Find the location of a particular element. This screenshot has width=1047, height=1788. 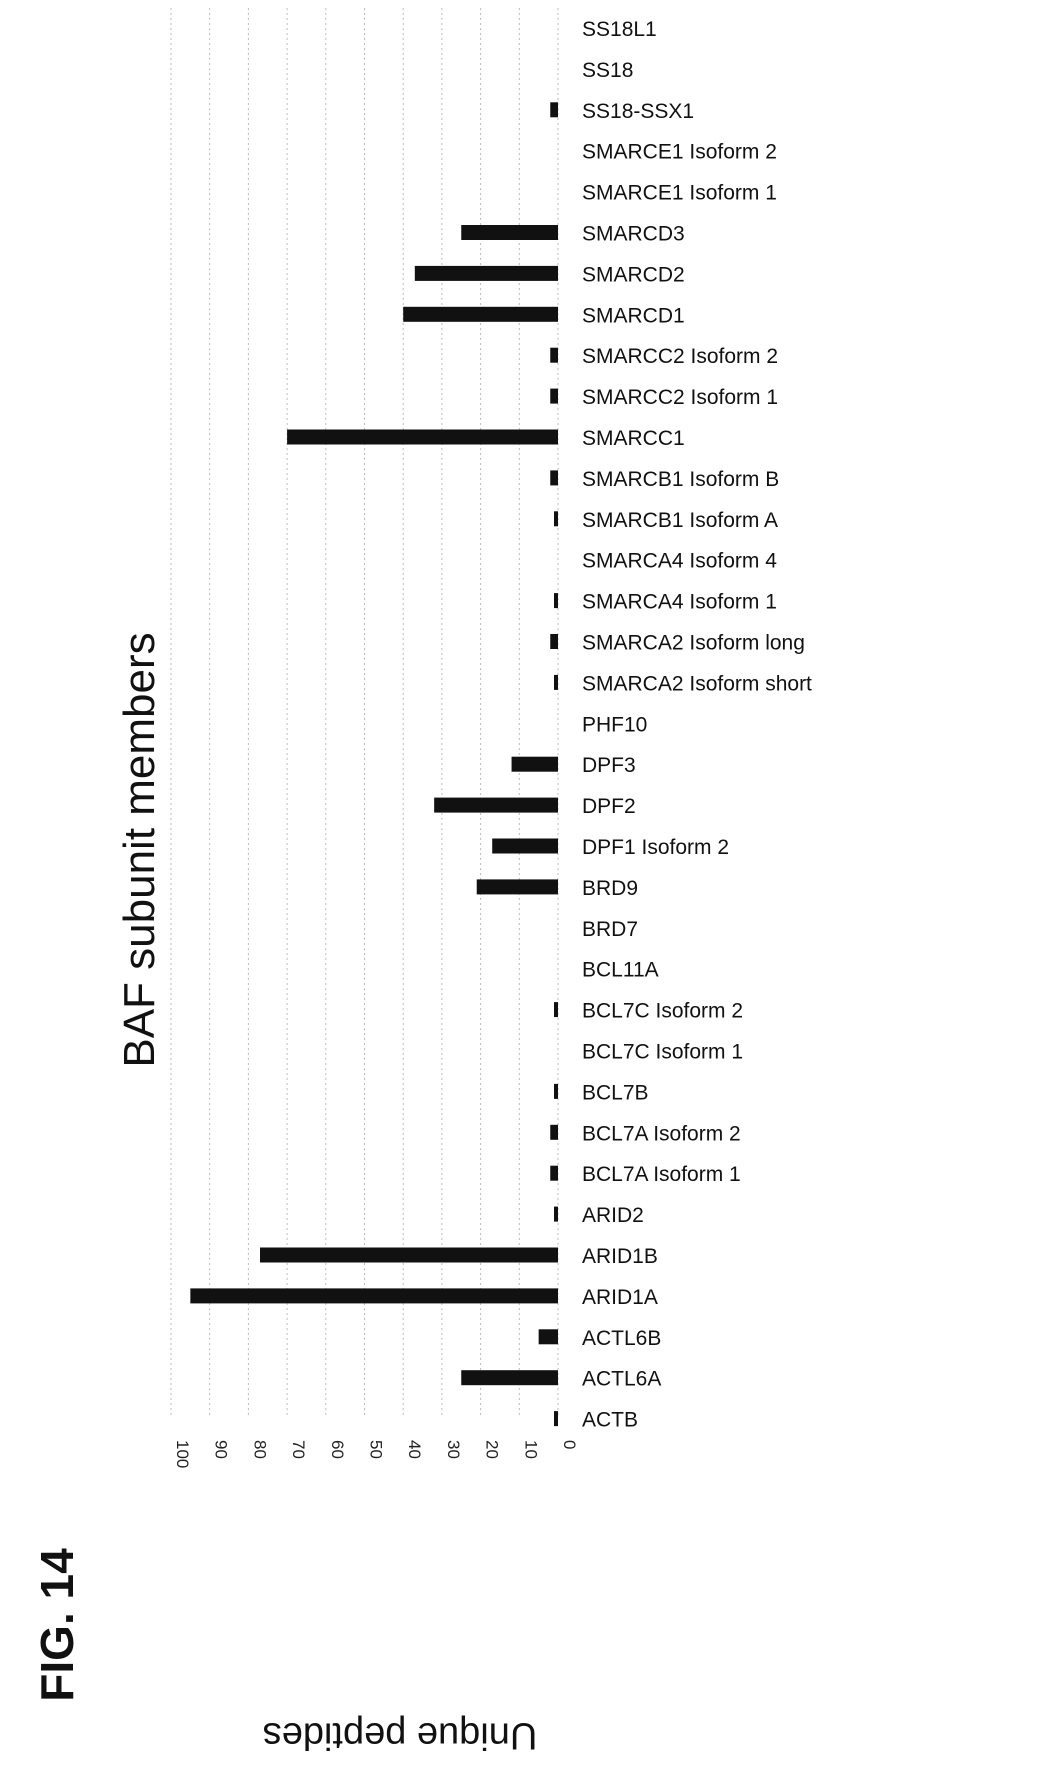

axis-label: Unique peptides is located at coordinates (400, 1735).